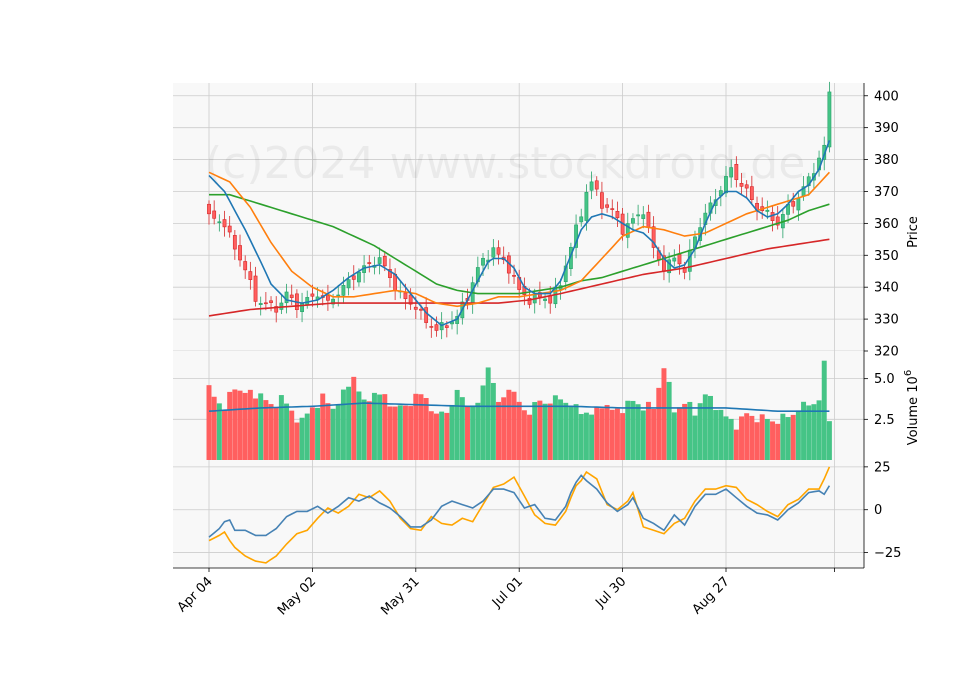  Describe the element at coordinates (886, 192) in the screenshot. I see `y-tick-label: 370` at that location.